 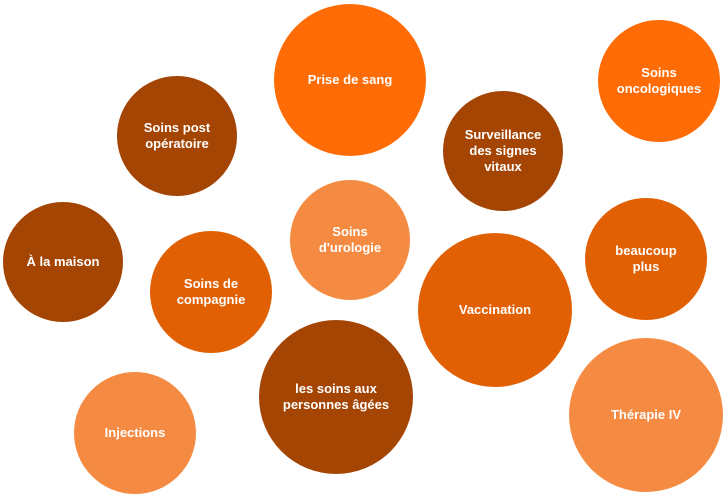 I want to click on bubble-surveillance-signes-vitaux: Surveillance des signes vitaux, so click(x=503, y=151).